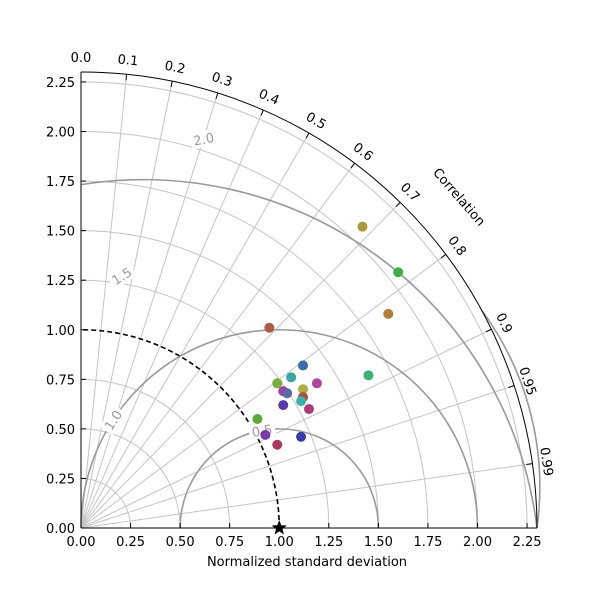 The height and width of the screenshot is (600, 600). What do you see at coordinates (60, 83) in the screenshot?
I see `y-tick-label: 2.25` at bounding box center [60, 83].